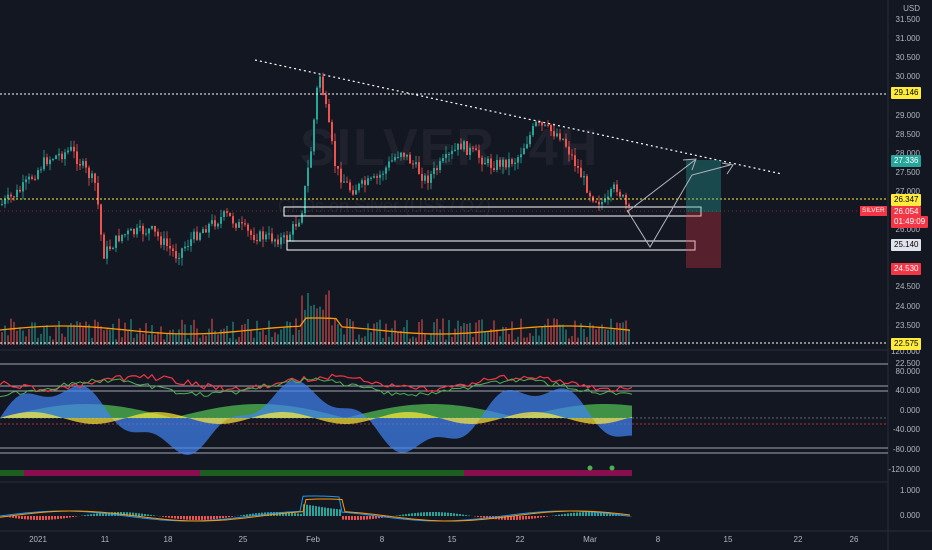 The height and width of the screenshot is (550, 932). What do you see at coordinates (168, 539) in the screenshot?
I see `time-axis-tick: 18` at bounding box center [168, 539].